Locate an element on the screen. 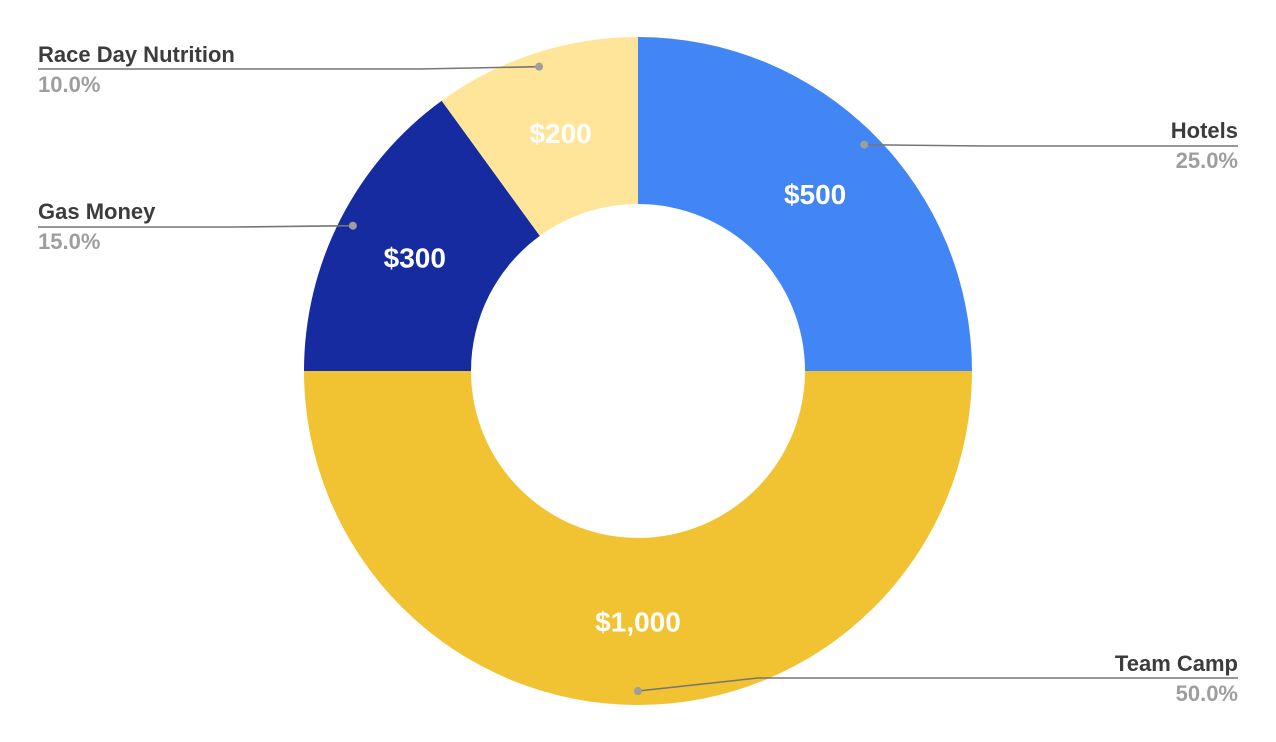 The image size is (1276, 742). value-label-hotels: $500 is located at coordinates (815, 194).